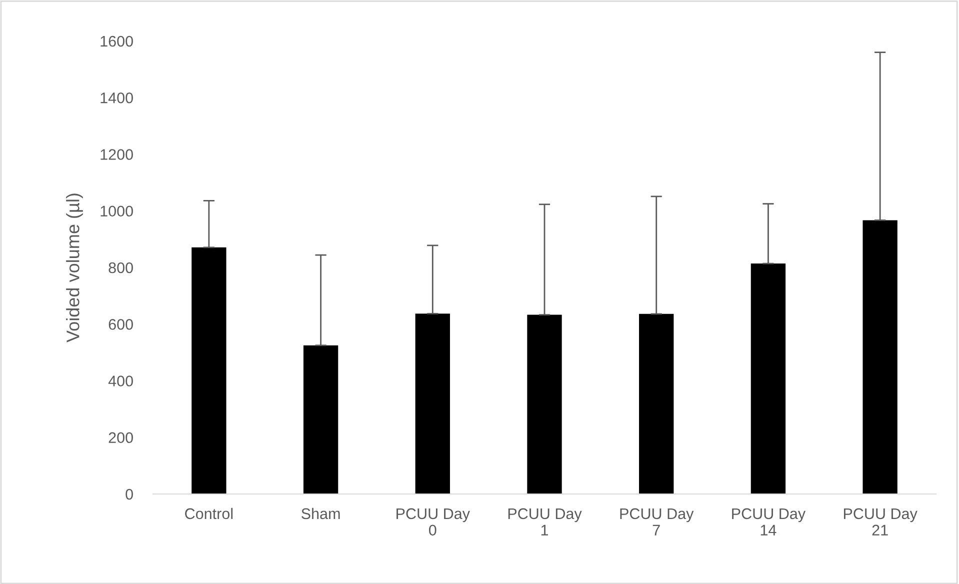 The width and height of the screenshot is (959, 584). Describe the element at coordinates (116, 154) in the screenshot. I see `y-tick-label: 1200` at that location.